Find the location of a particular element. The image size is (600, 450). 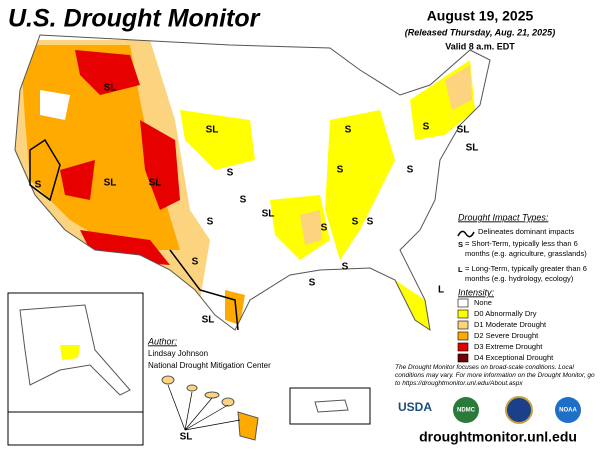

date: August 19, 2025 is located at coordinates (480, 16).